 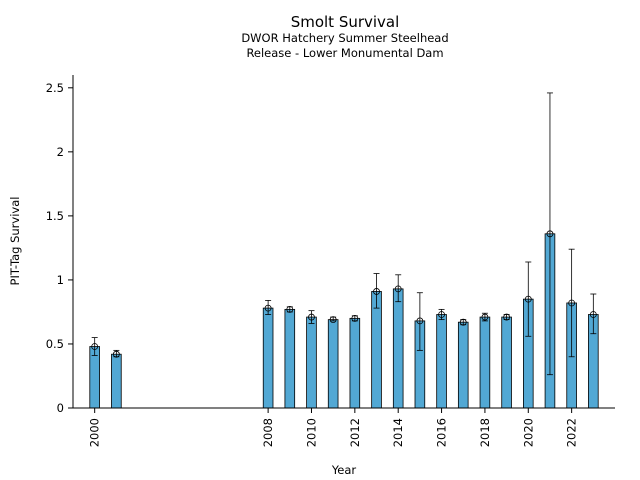 What do you see at coordinates (528, 432) in the screenshot?
I see `x-tick-label-2020: 2020` at bounding box center [528, 432].